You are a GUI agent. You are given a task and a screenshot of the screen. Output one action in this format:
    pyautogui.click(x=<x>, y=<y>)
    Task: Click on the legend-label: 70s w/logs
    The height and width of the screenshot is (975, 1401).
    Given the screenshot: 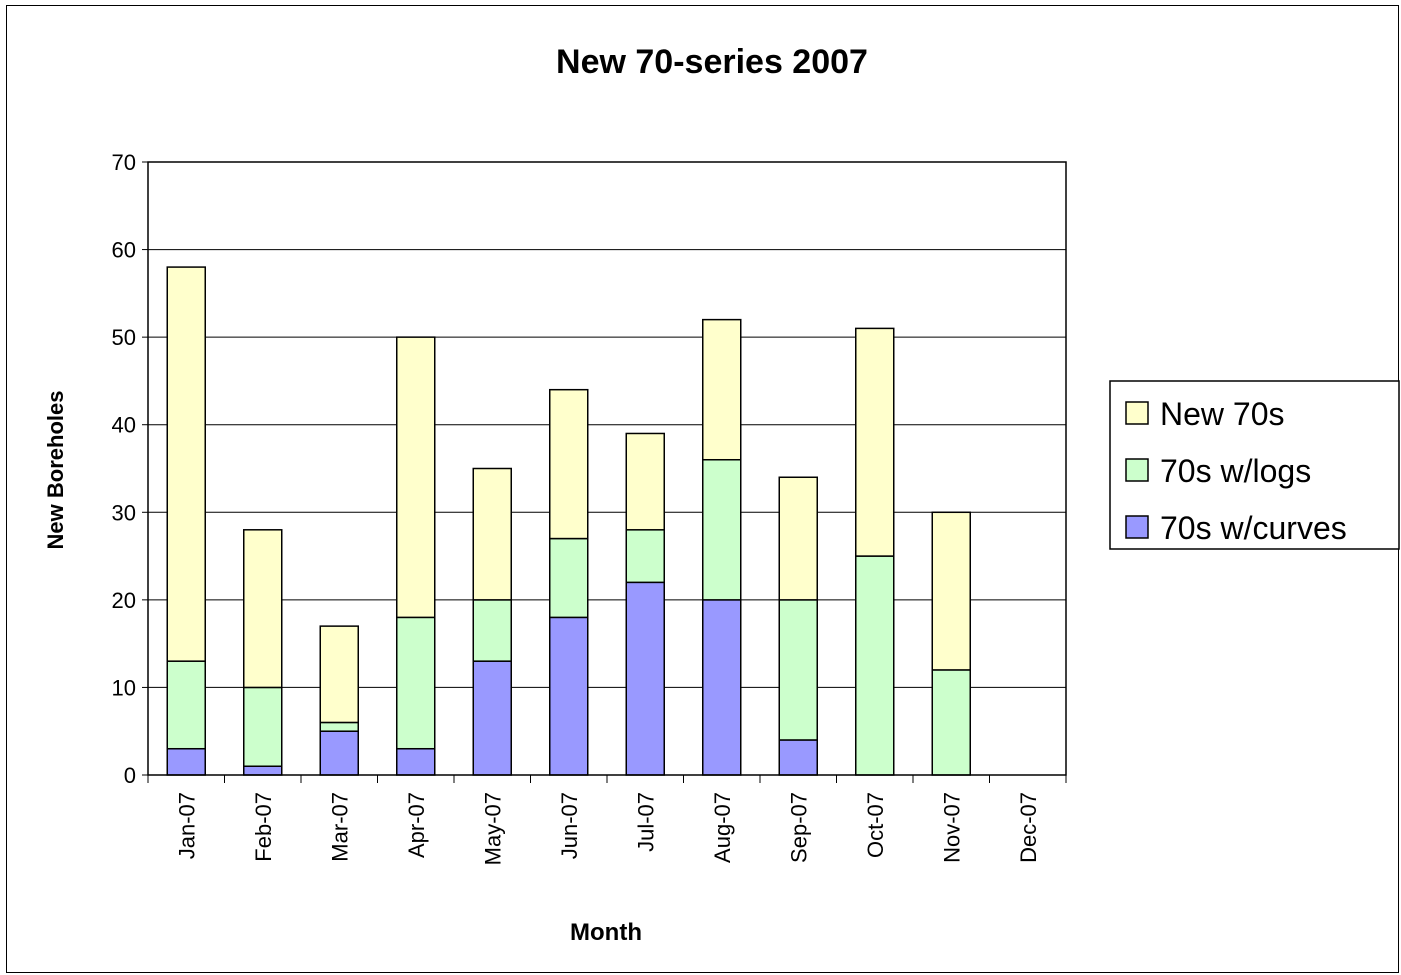 What is the action you would take?
    pyautogui.click(x=1235, y=471)
    